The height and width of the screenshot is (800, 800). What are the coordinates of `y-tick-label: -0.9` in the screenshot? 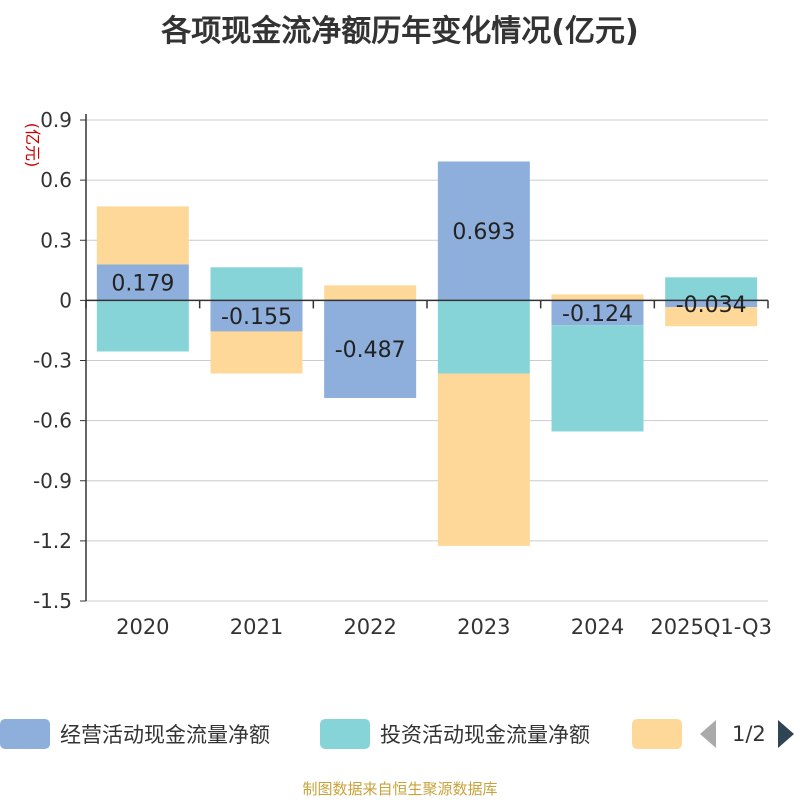 It's located at (52, 481).